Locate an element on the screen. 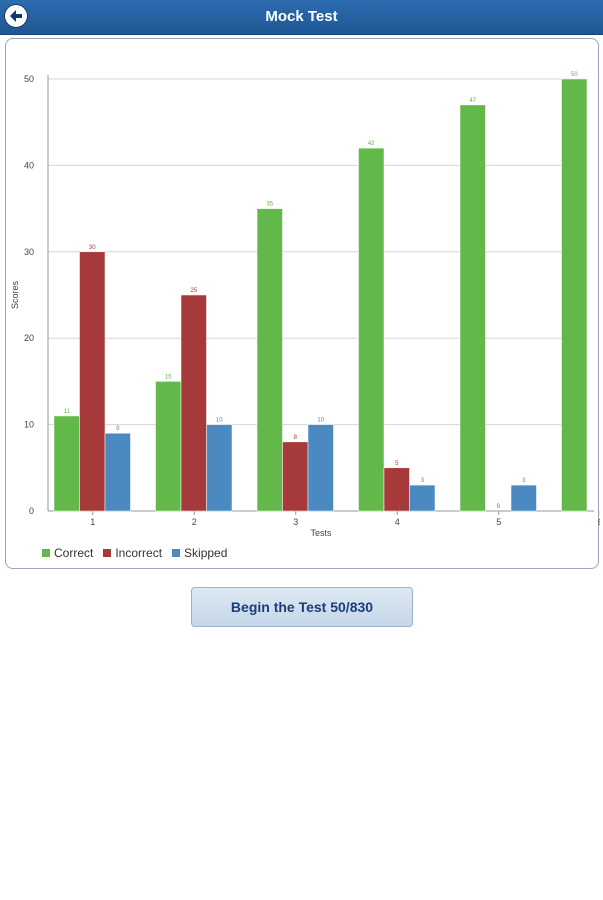 The width and height of the screenshot is (603, 900). back-arrow-icon is located at coordinates (16, 16).